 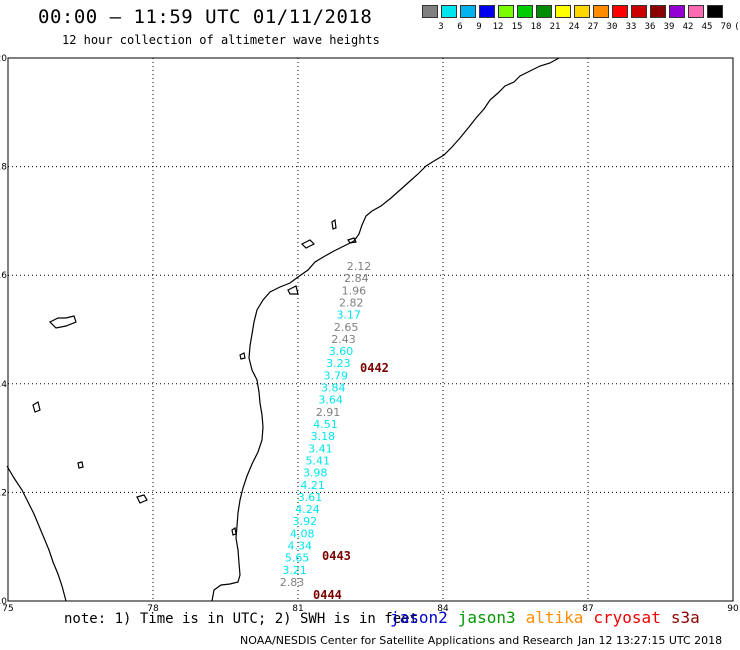 What do you see at coordinates (205, 17) in the screenshot?
I see `map-title: 00:00 – 11:59 UTC 01/11/2018` at bounding box center [205, 17].